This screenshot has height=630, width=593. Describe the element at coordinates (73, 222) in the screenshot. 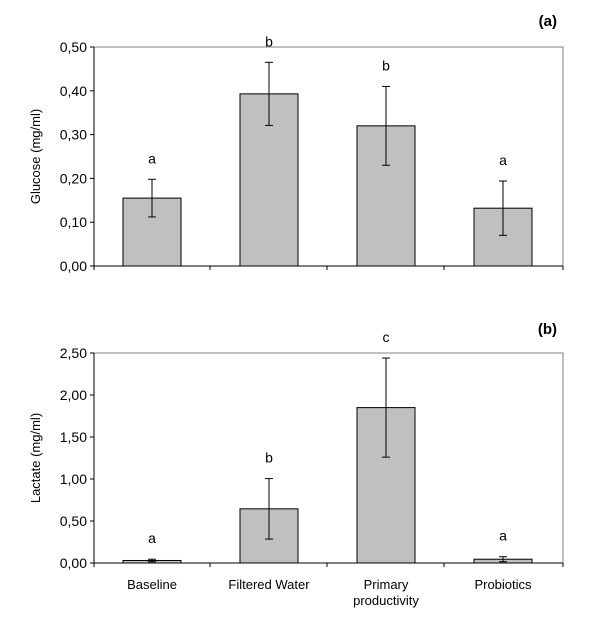

I see `y-tick-label: 0,10` at that location.